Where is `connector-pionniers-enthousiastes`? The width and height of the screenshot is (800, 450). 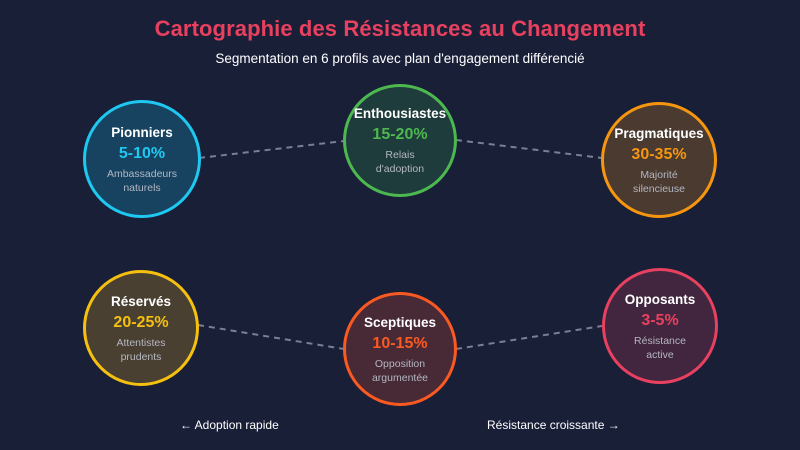 connector-pionniers-enthousiastes is located at coordinates (271, 149).